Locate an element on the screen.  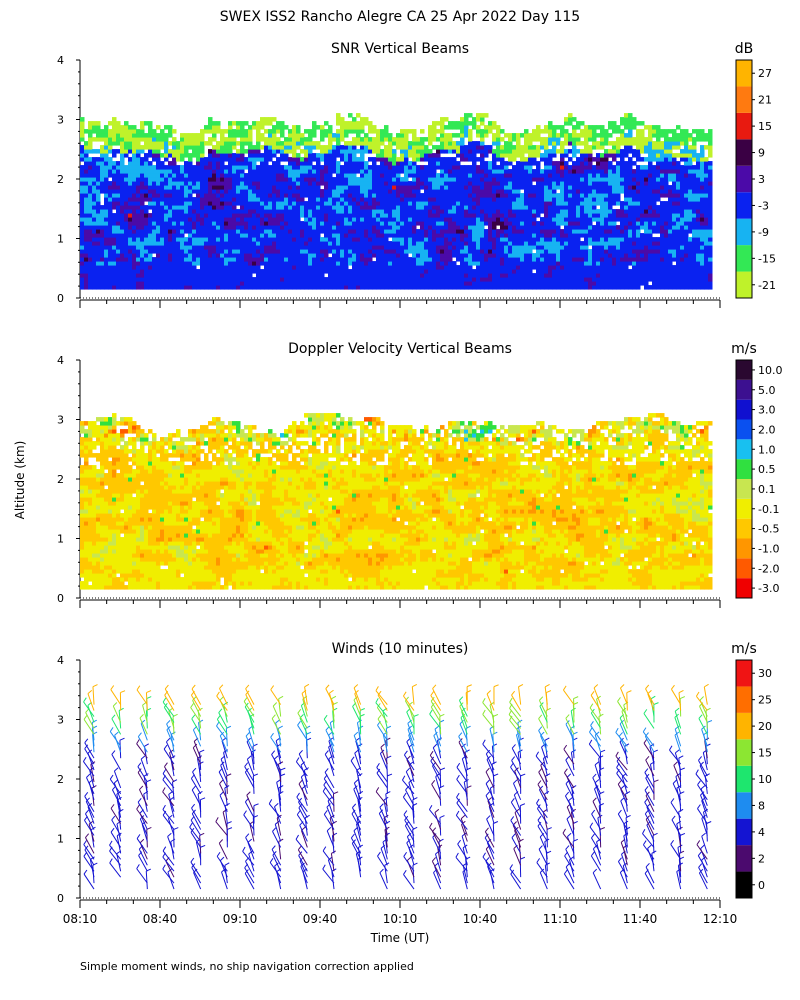
y-tick-label: 0 is located at coordinates (60, 298).